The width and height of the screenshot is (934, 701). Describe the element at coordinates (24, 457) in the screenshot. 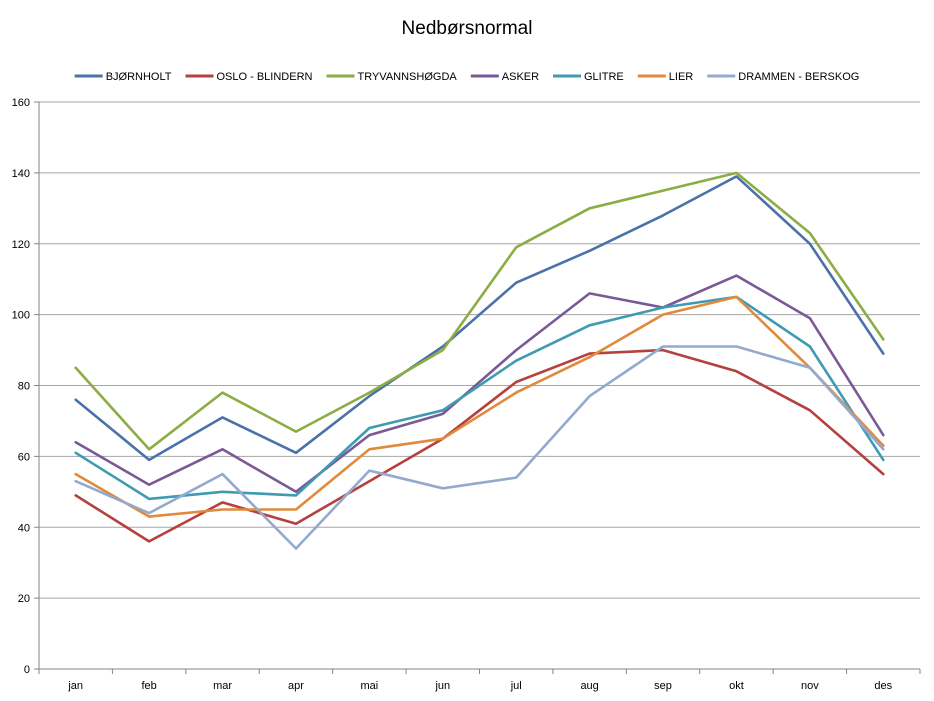

I see `y-tick-label: 60` at that location.